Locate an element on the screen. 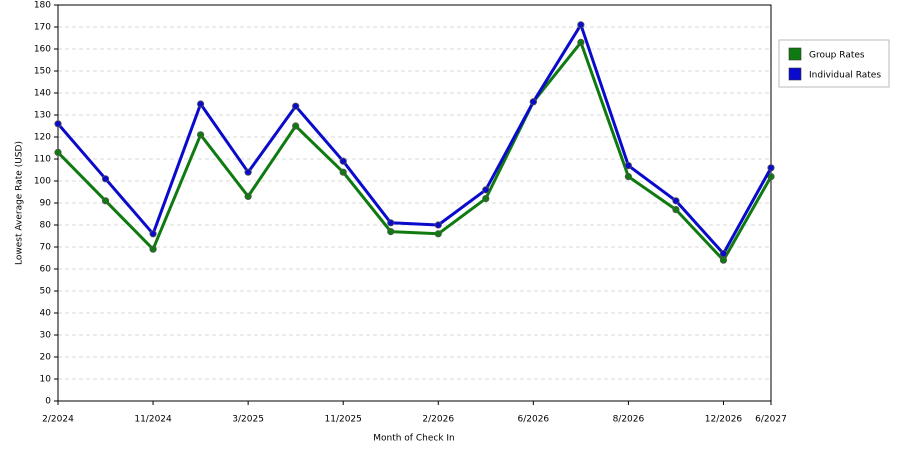 The height and width of the screenshot is (450, 900). y-tick-label: 110 is located at coordinates (42, 160).